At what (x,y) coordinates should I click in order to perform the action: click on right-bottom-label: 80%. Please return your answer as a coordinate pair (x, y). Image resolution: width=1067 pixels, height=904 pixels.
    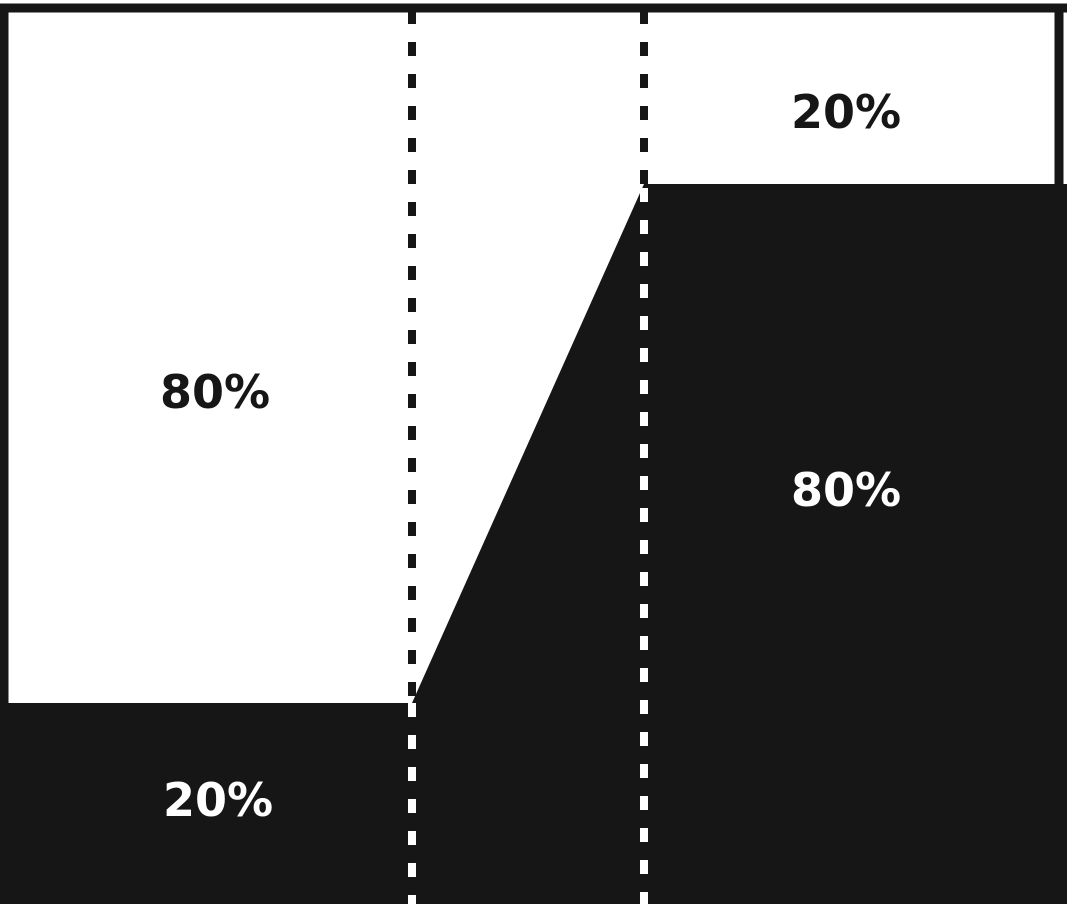
    Looking at the image, I should click on (846, 490).